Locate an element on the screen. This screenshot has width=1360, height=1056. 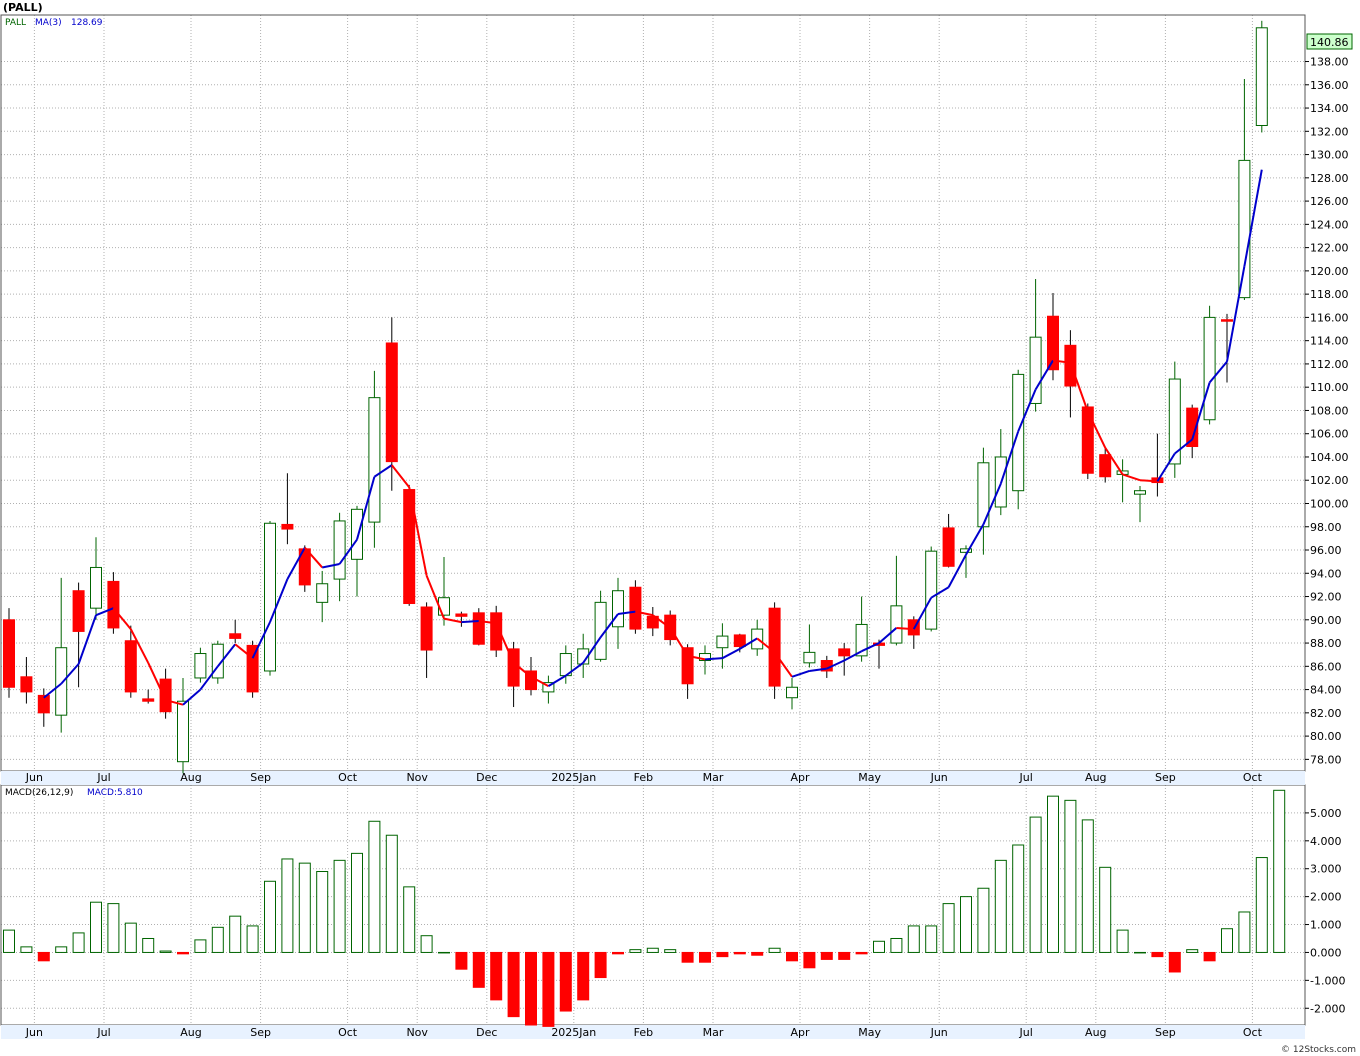
price-y-tick-label: 106.00 is located at coordinates (1329, 434).